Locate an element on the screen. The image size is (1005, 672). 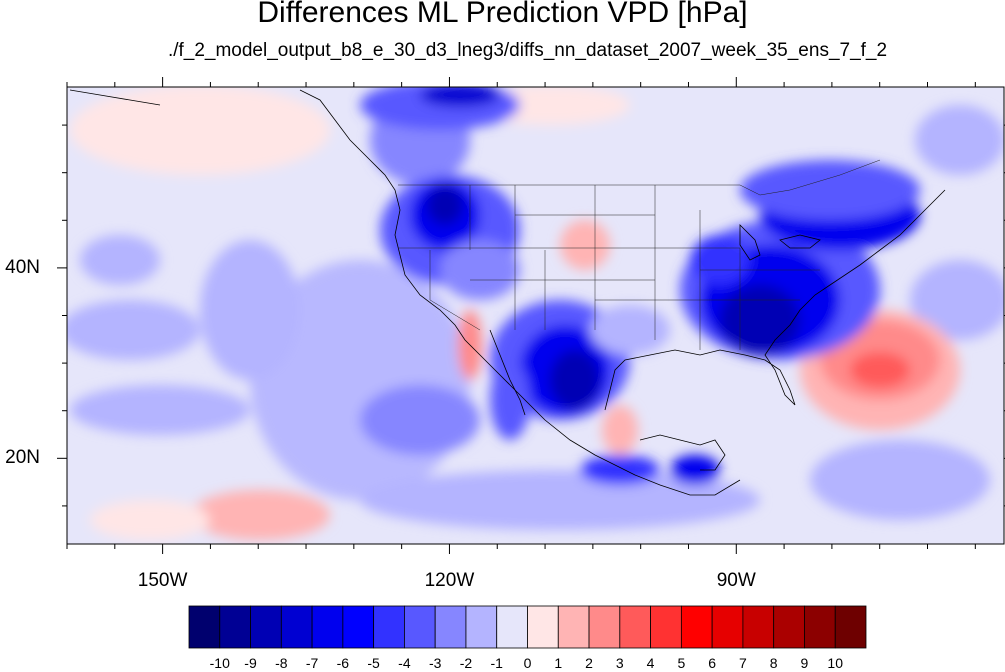
colorbar-tick-label: 2 is located at coordinates (589, 663).